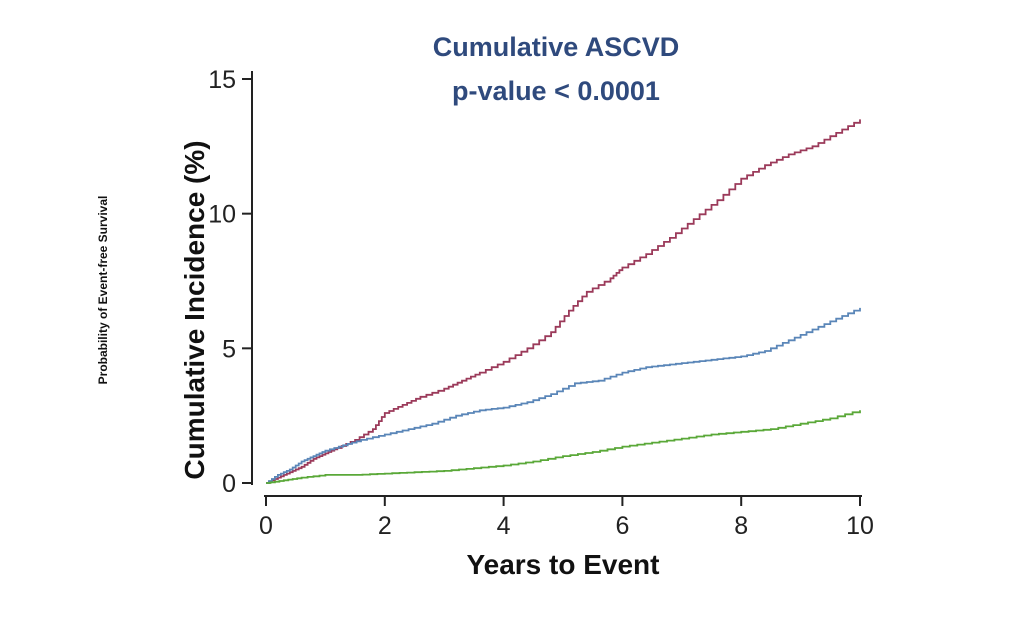  Describe the element at coordinates (556, 47) in the screenshot. I see `chart-title: Cumulative ASCVD` at that location.